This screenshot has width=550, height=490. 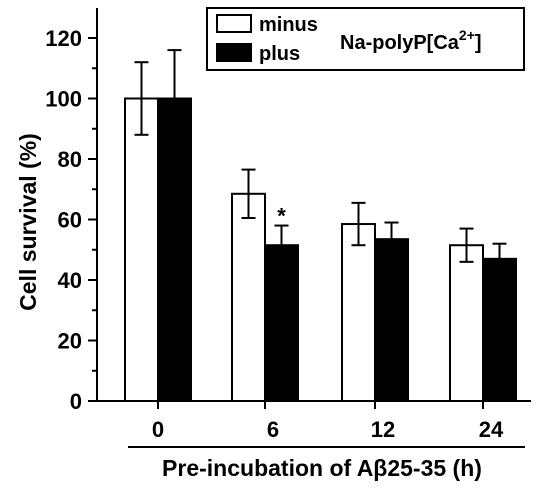 I want to click on x-axis-ticks: 0 6 12 24, so click(x=328, y=421).